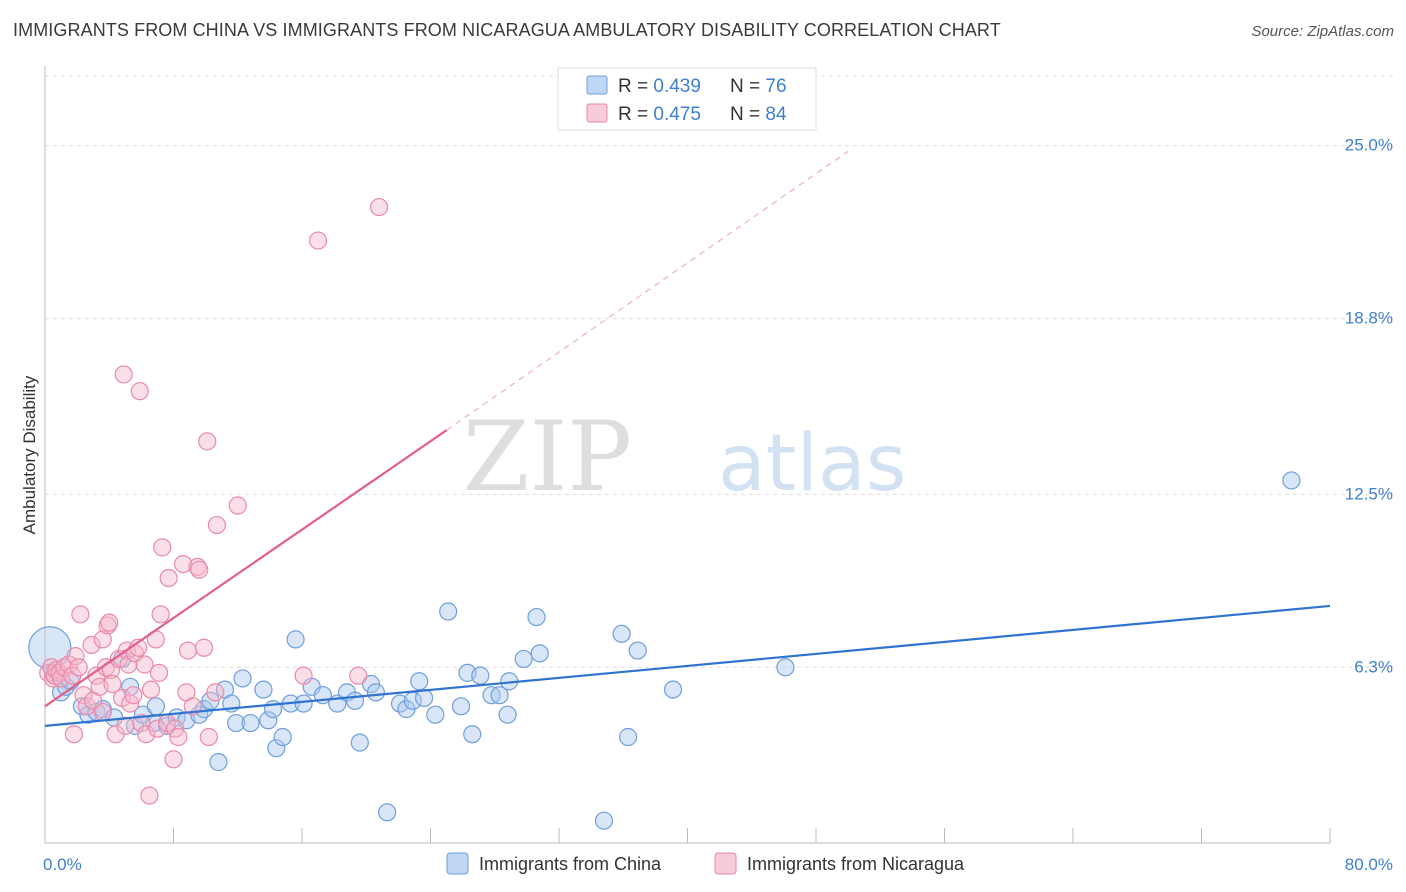 Image resolution: width=1406 pixels, height=892 pixels. I want to click on nicaragua-trend-line, so click(246, 568).